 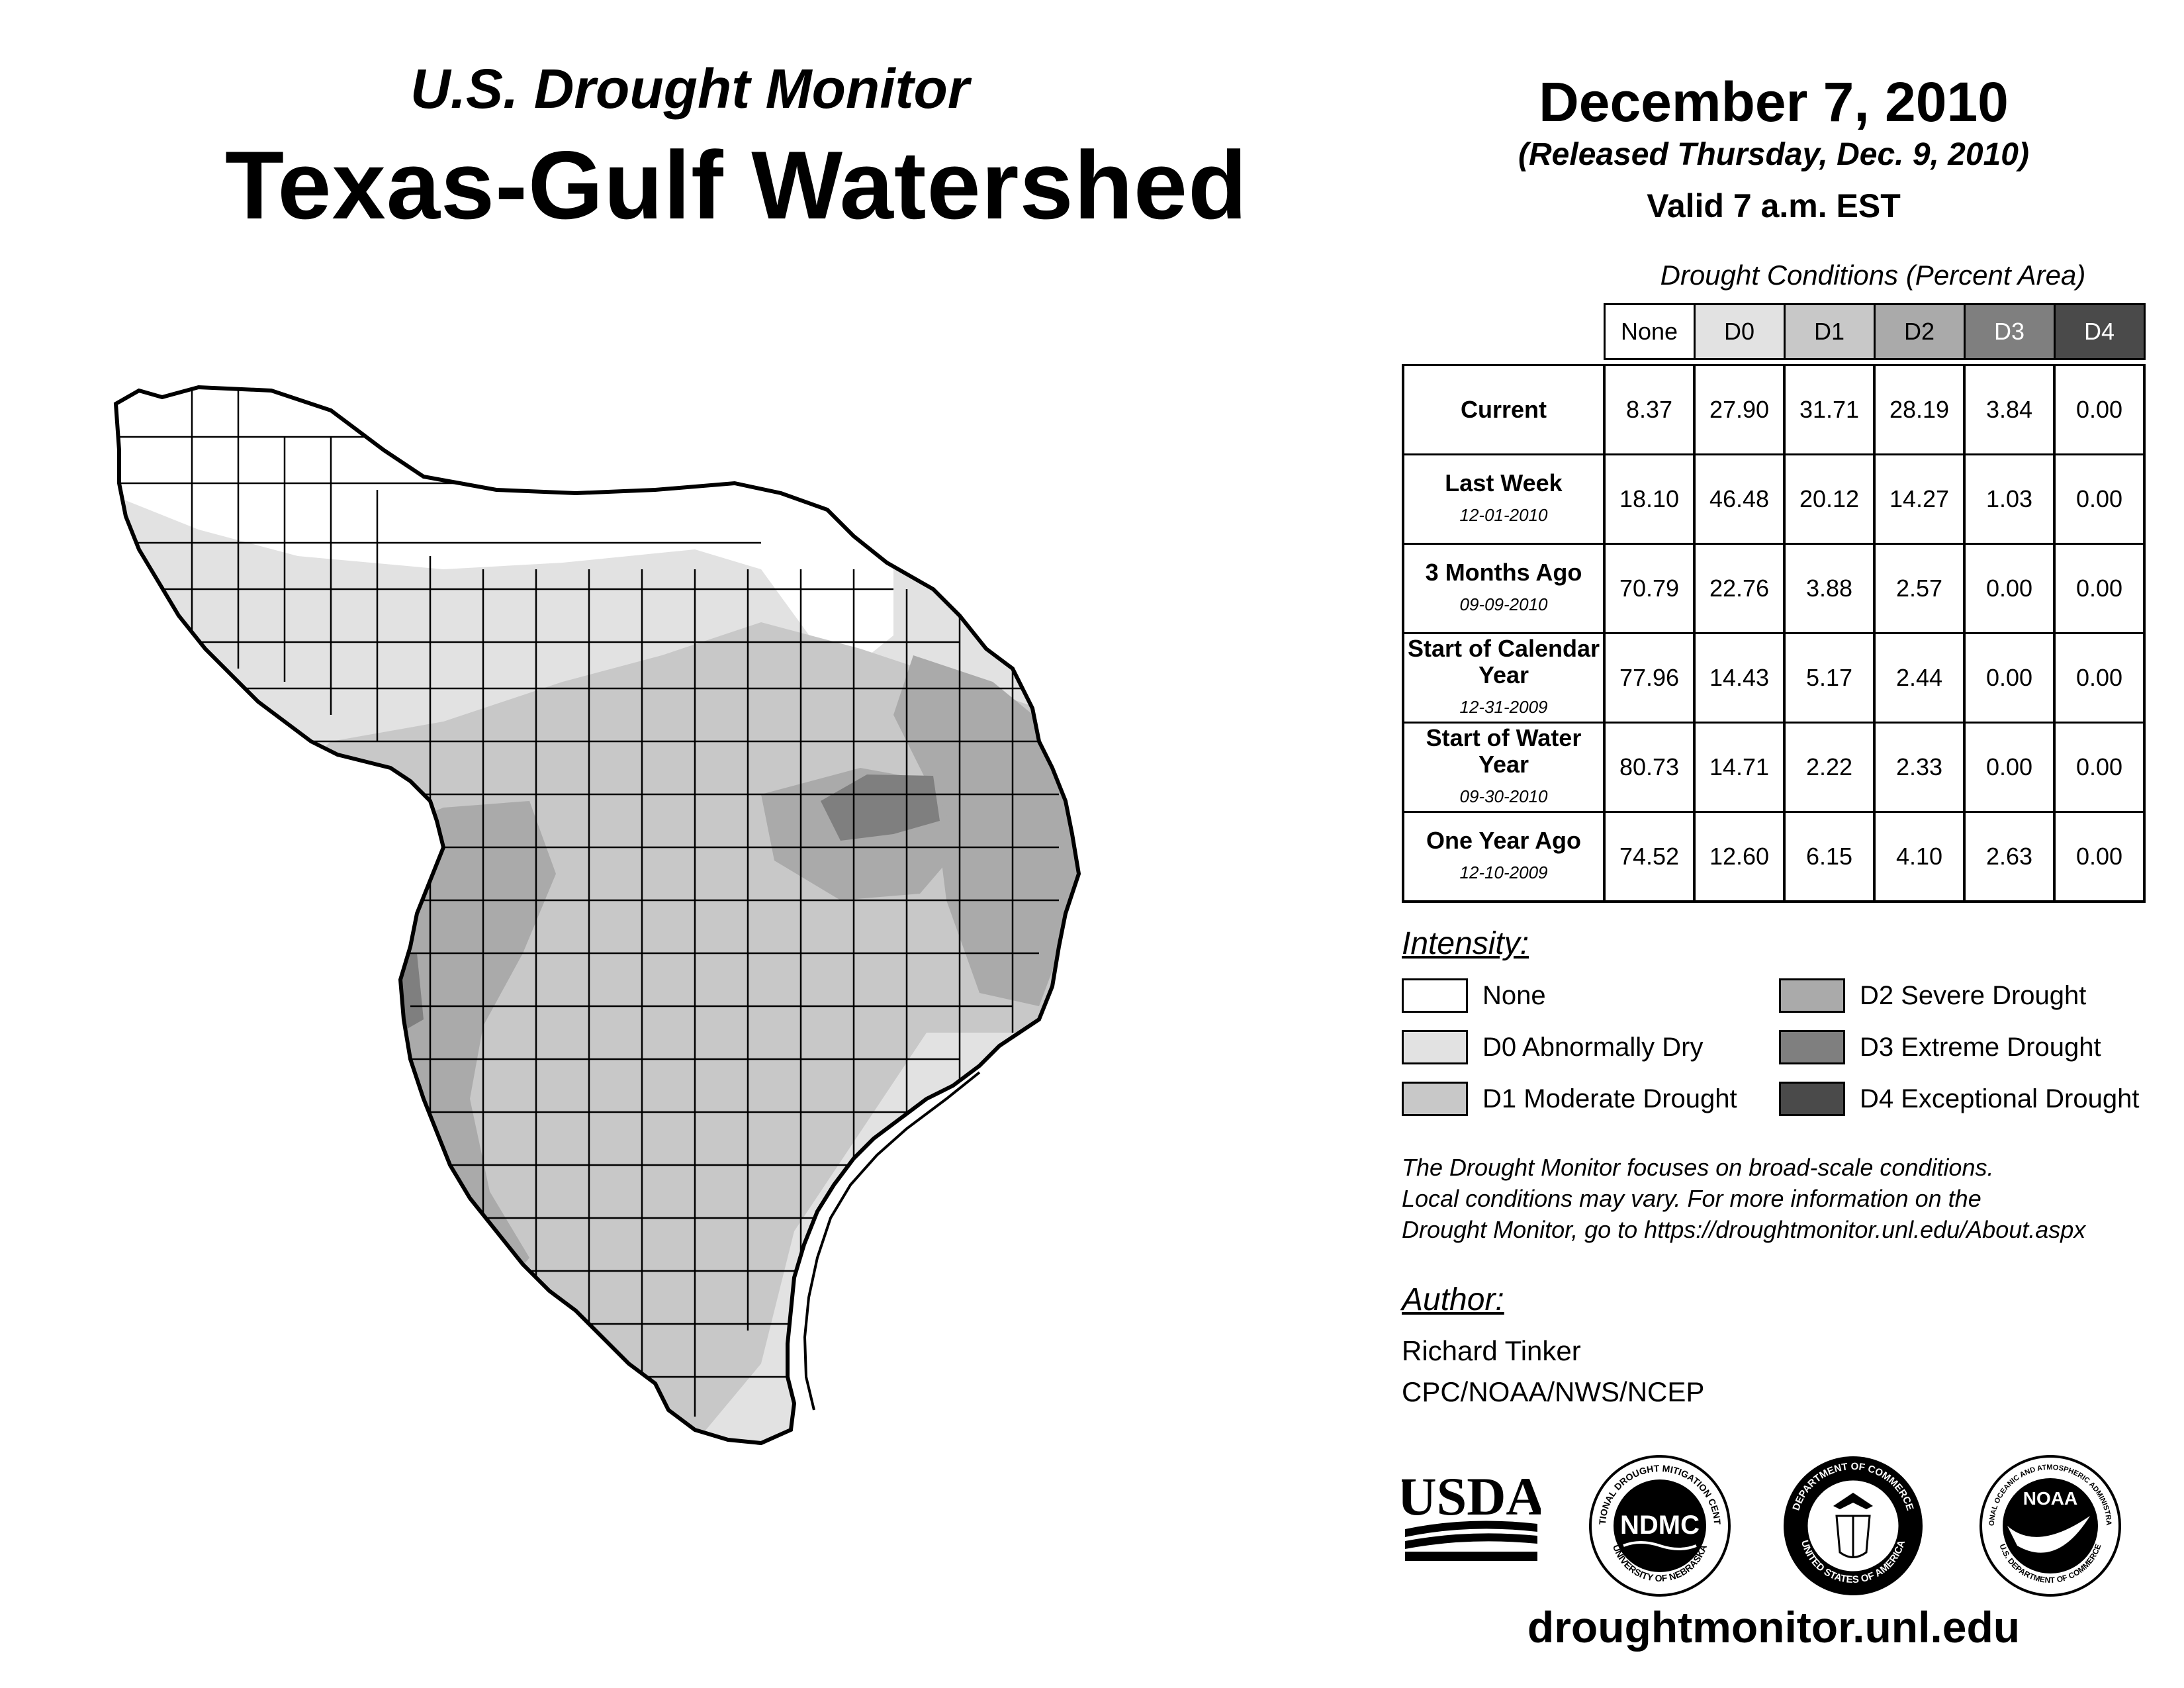 I want to click on table-header-row: None D0 D1 D2 D3 D4, so click(x=1775, y=331).